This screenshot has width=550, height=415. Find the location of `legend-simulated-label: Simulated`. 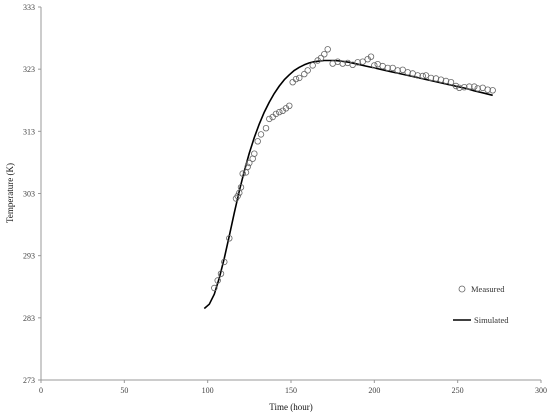

legend-simulated-label: Simulated is located at coordinates (491, 320).